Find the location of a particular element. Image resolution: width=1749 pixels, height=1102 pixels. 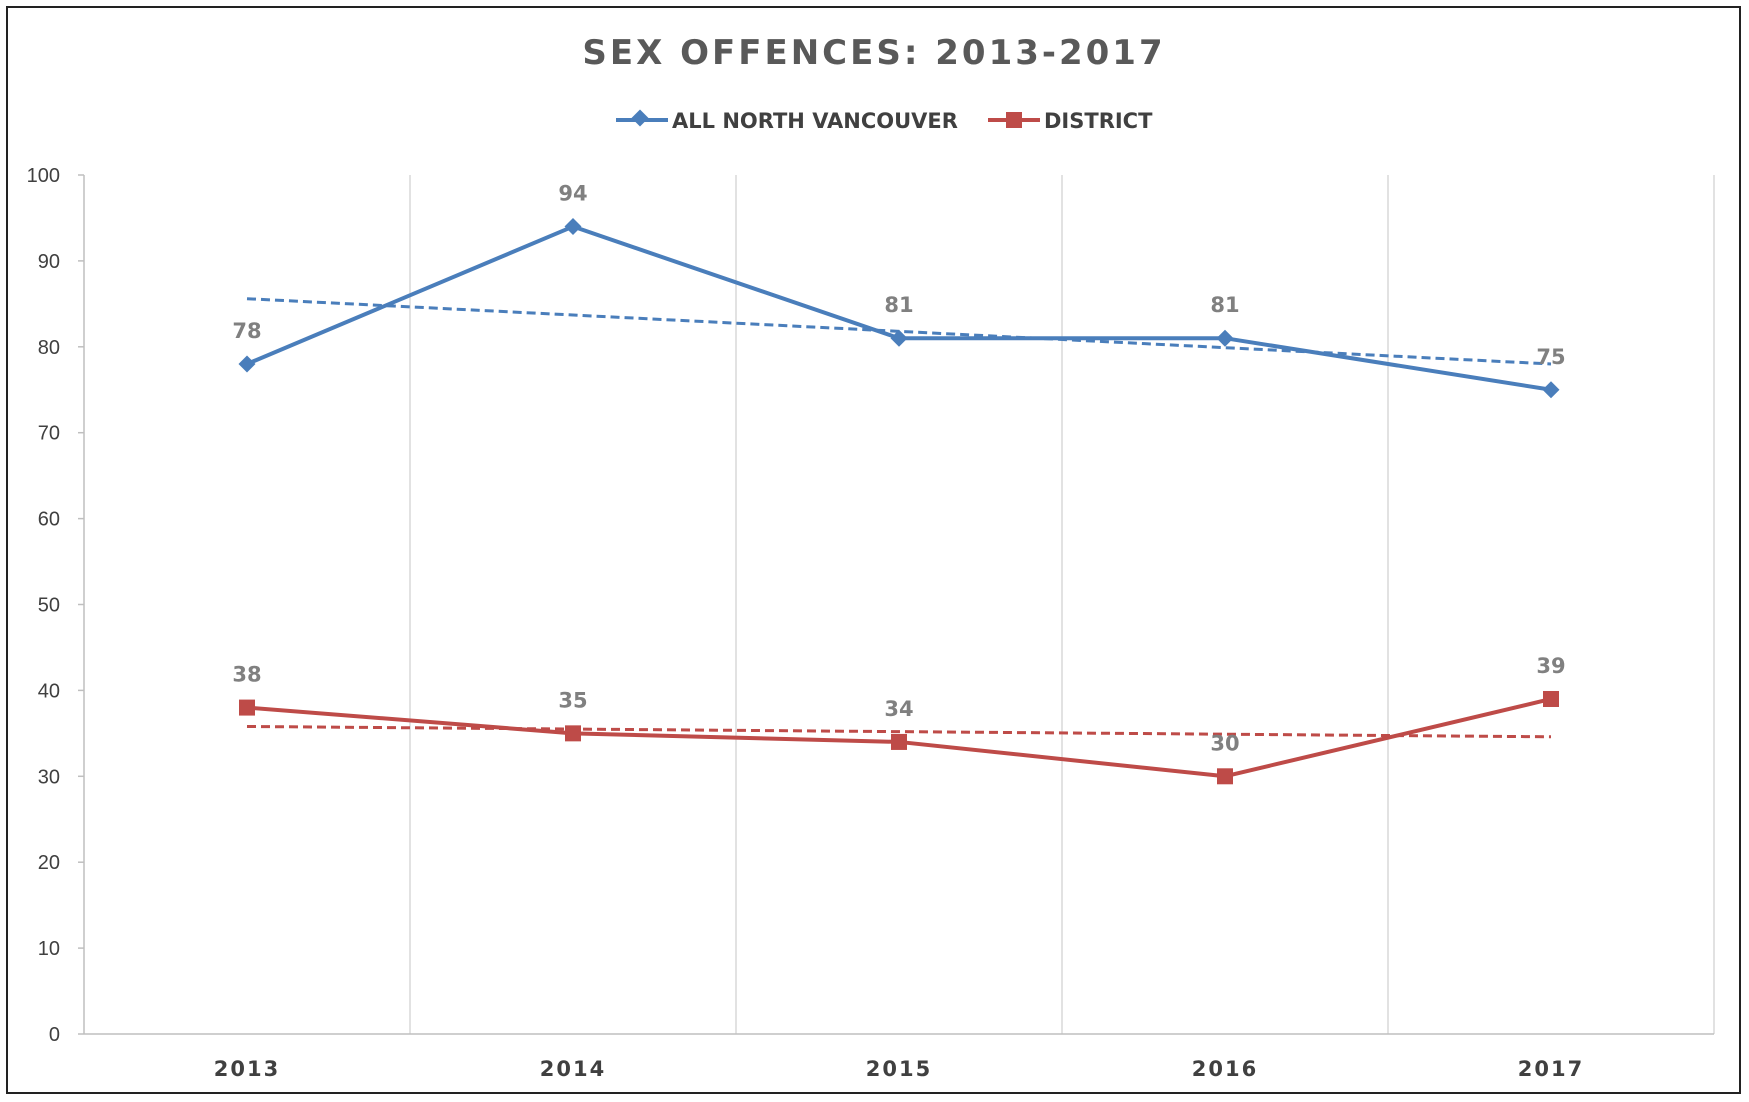

chart-title: SEX OFFENCES: 2013-2017 is located at coordinates (873, 53).